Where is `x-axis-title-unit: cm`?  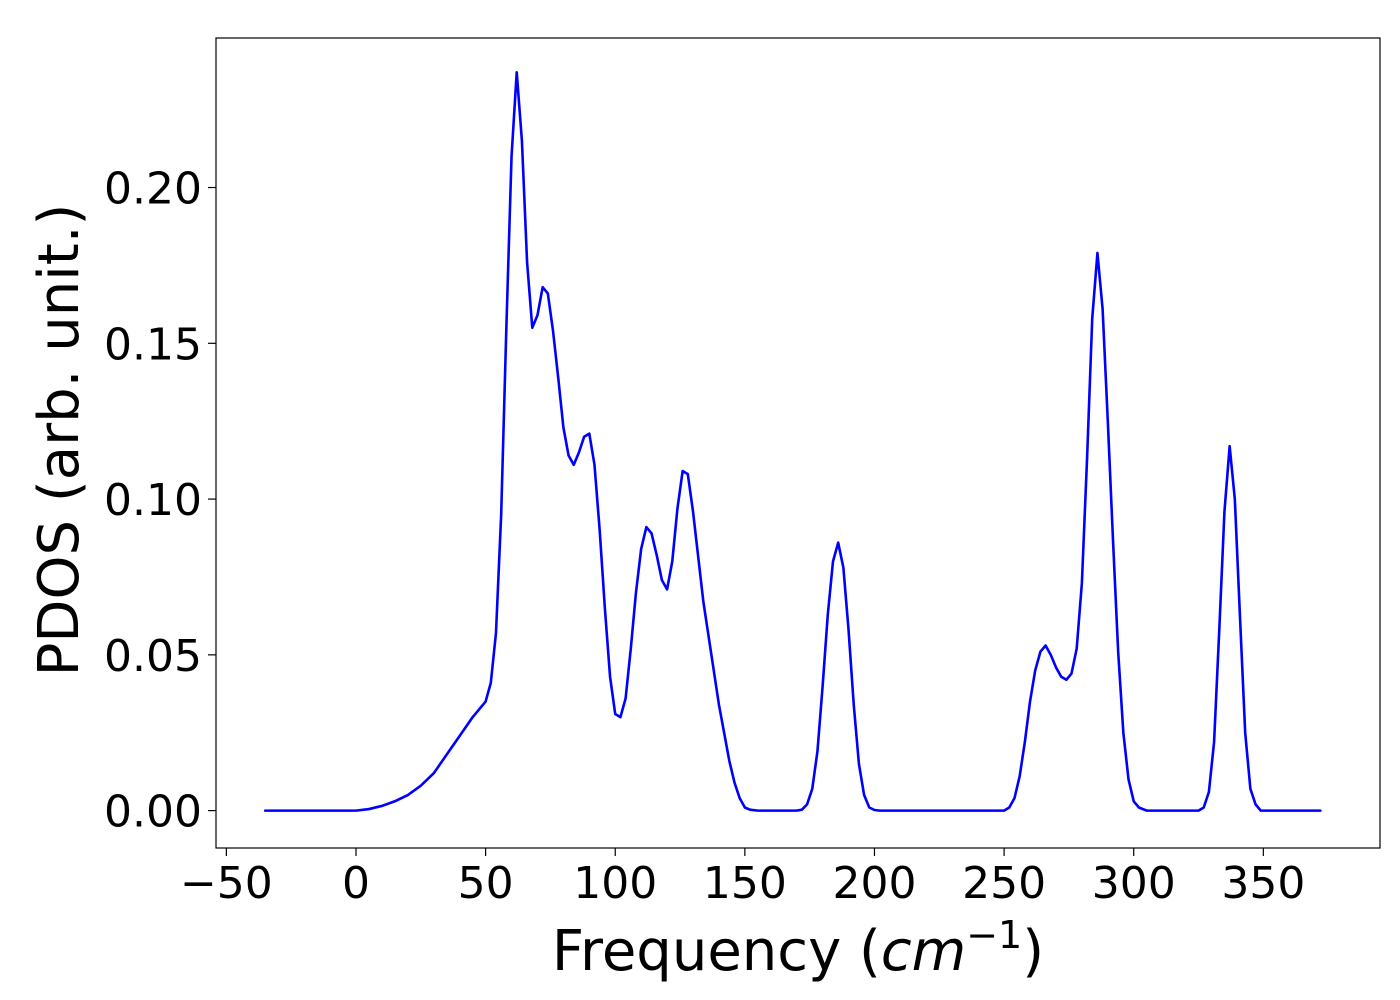 x-axis-title-unit: cm is located at coordinates (923, 951).